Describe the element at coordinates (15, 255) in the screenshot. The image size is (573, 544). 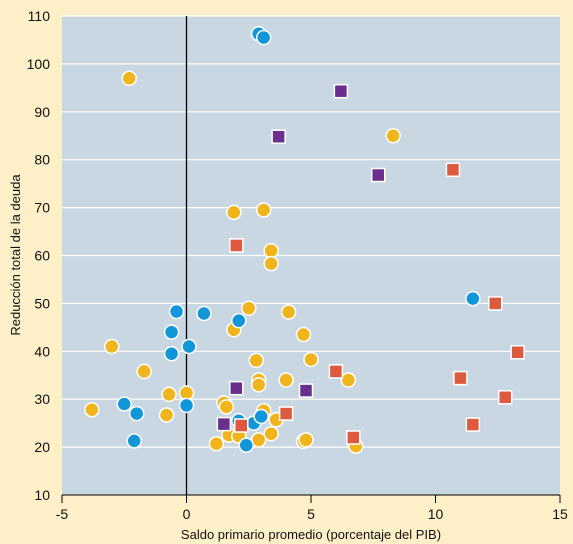
I see `y-axis-title: Reducción total de la deuda` at that location.